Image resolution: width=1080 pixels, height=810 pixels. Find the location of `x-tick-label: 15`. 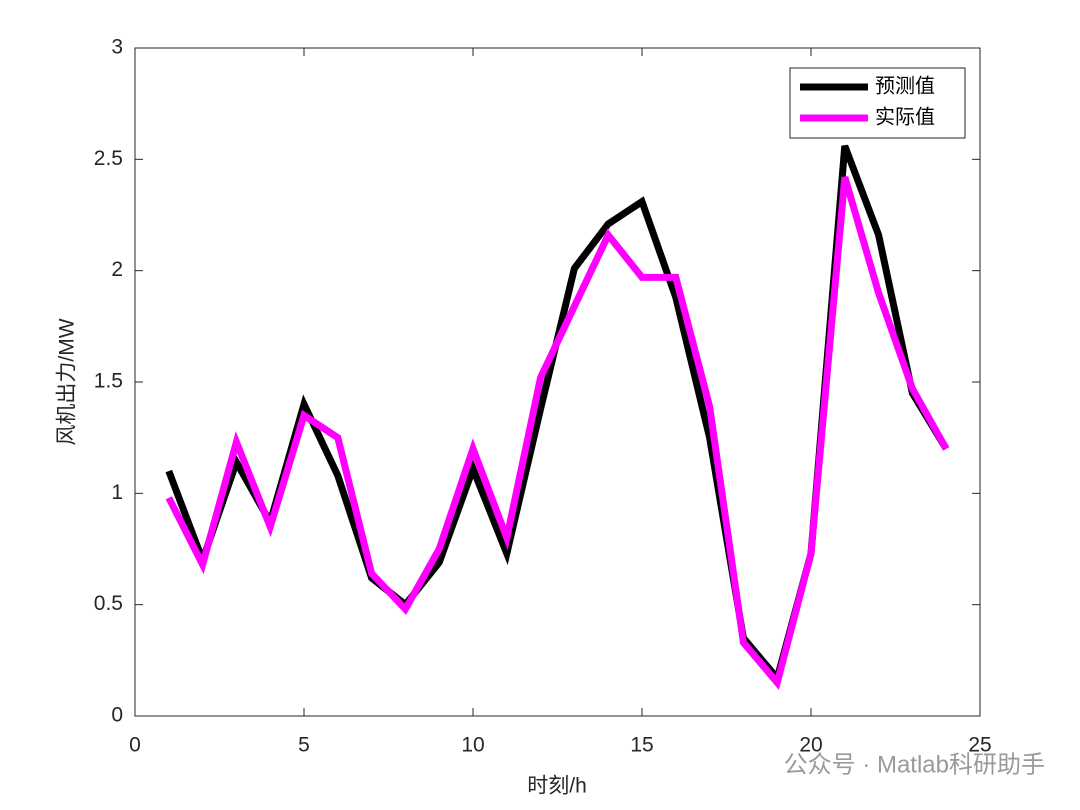

x-tick-label: 15 is located at coordinates (641, 745).